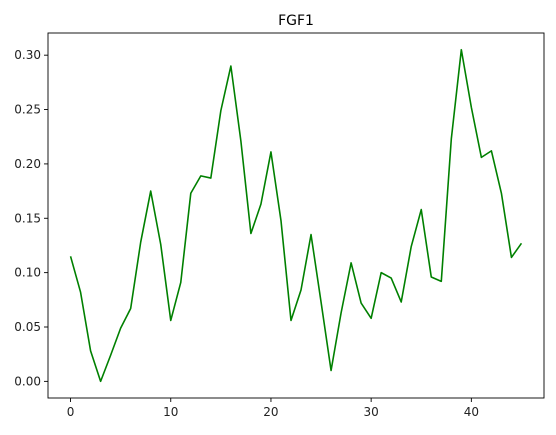 The image size is (556, 435). I want to click on x-tick-label: 0, so click(71, 412).